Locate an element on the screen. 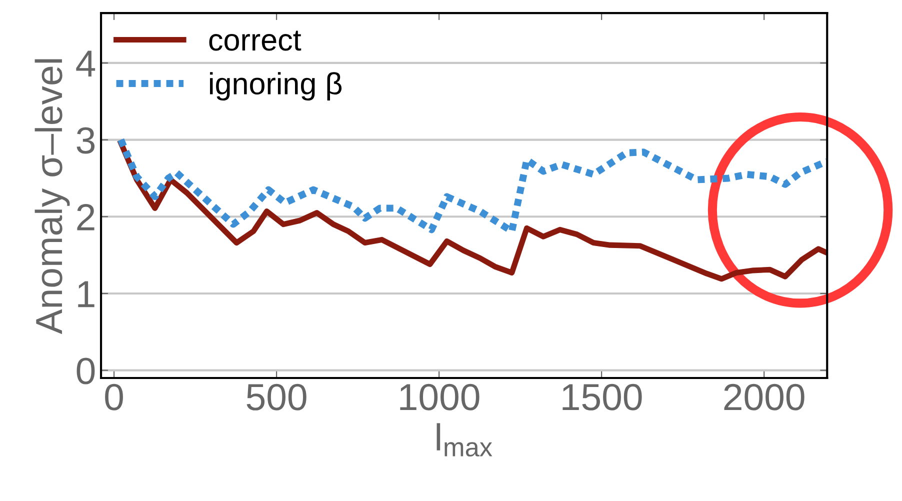  x-axis-title: l$_{max}$ is located at coordinates (464, 440).